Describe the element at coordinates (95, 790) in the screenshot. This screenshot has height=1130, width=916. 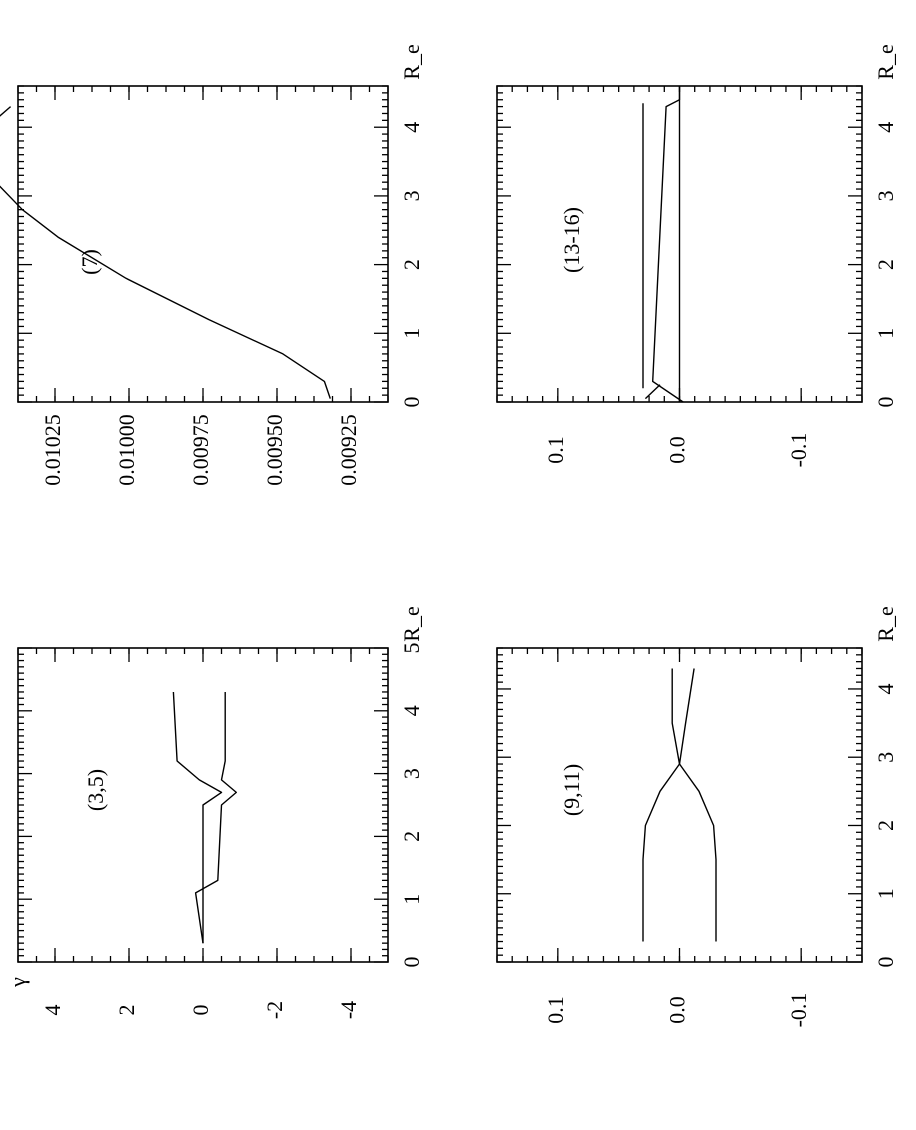
I see `panel-annotation: (3,5)` at that location.